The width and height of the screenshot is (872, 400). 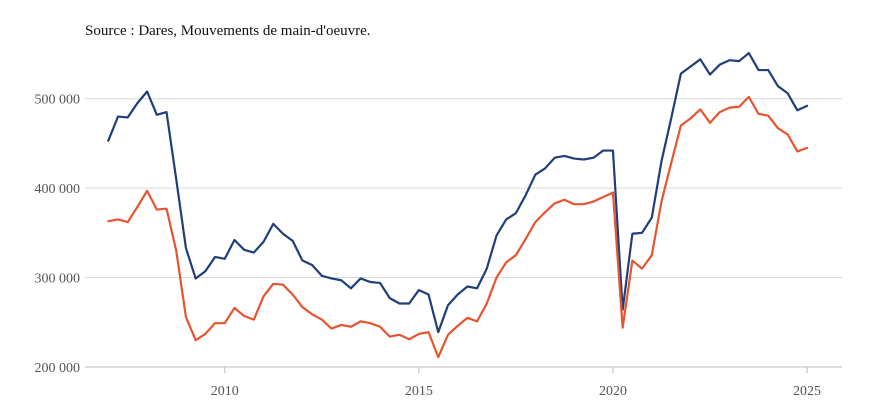 I want to click on x-tick-label: 2025, so click(x=807, y=391).